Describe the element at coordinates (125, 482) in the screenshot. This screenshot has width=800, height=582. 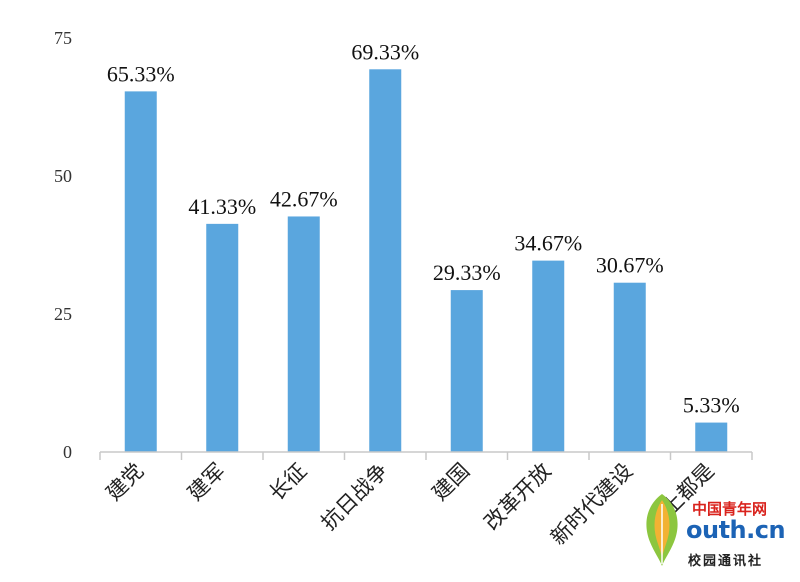
I see `category-label: 建党` at that location.